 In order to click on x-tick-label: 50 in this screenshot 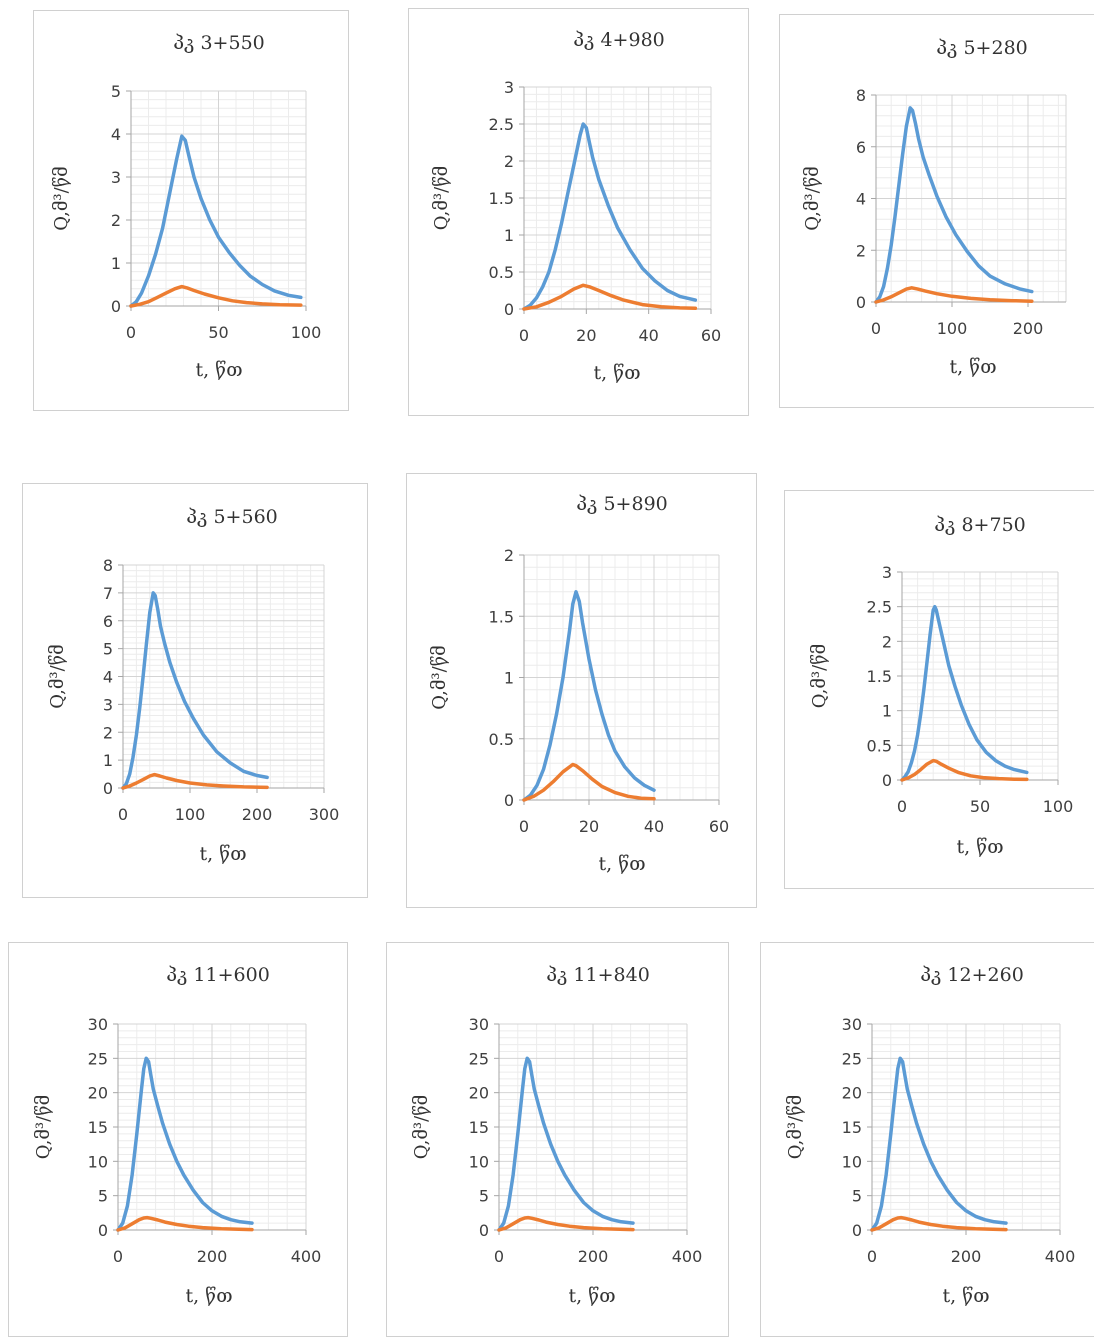, I will do `click(980, 806)`.